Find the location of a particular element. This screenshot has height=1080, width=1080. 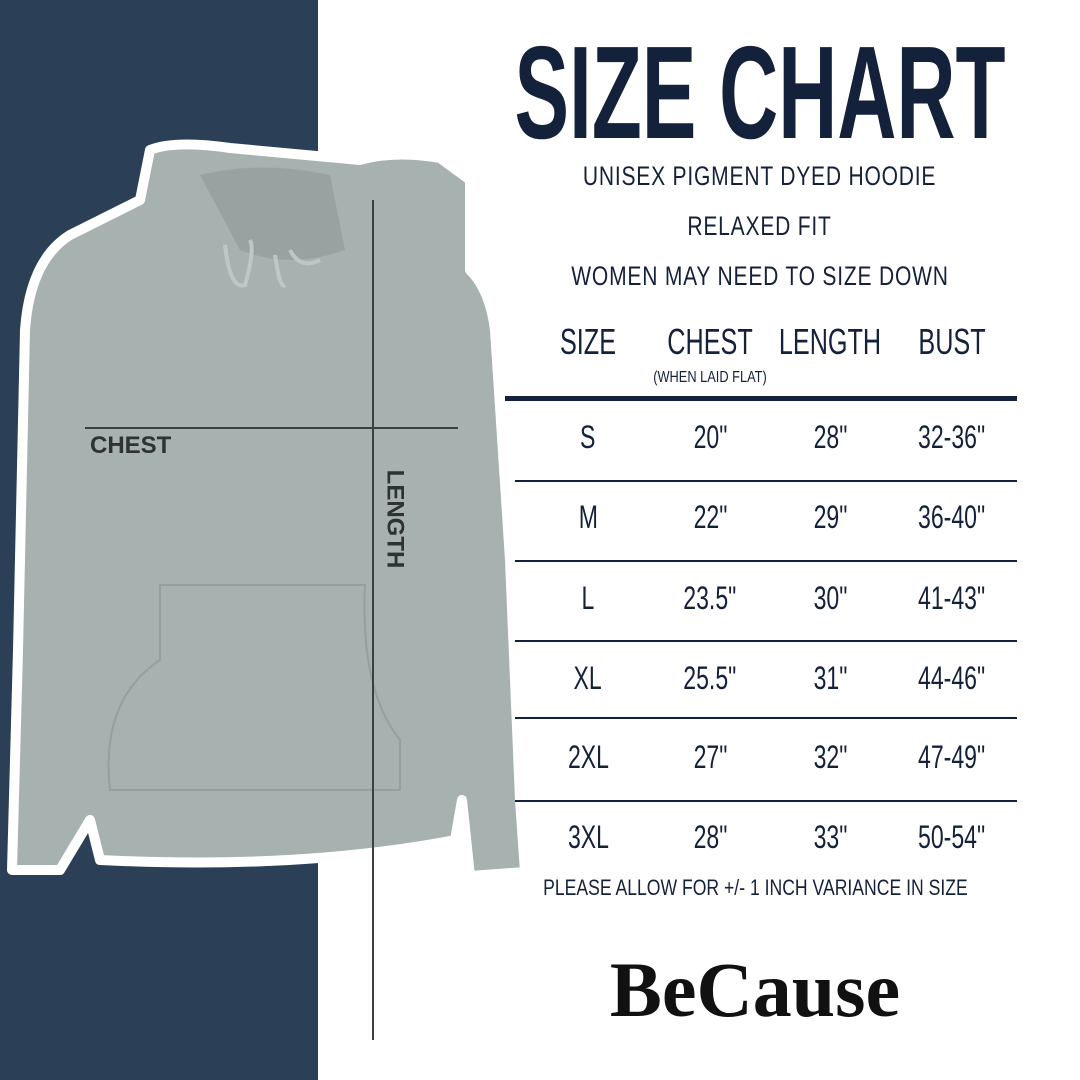

chest-note: (WHEN LAID FLAT) is located at coordinates (710, 378).